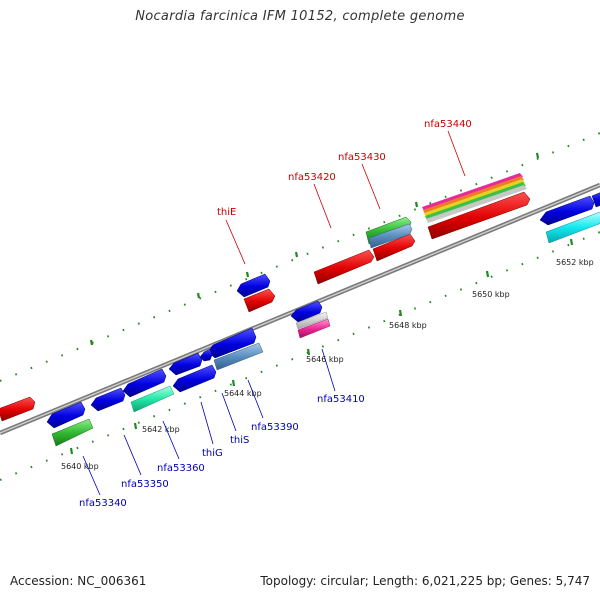 Image resolution: width=600 pixels, height=600 pixels. What do you see at coordinates (108, 399) in the screenshot?
I see `gene-arrow-nfa53350` at bounding box center [108, 399].